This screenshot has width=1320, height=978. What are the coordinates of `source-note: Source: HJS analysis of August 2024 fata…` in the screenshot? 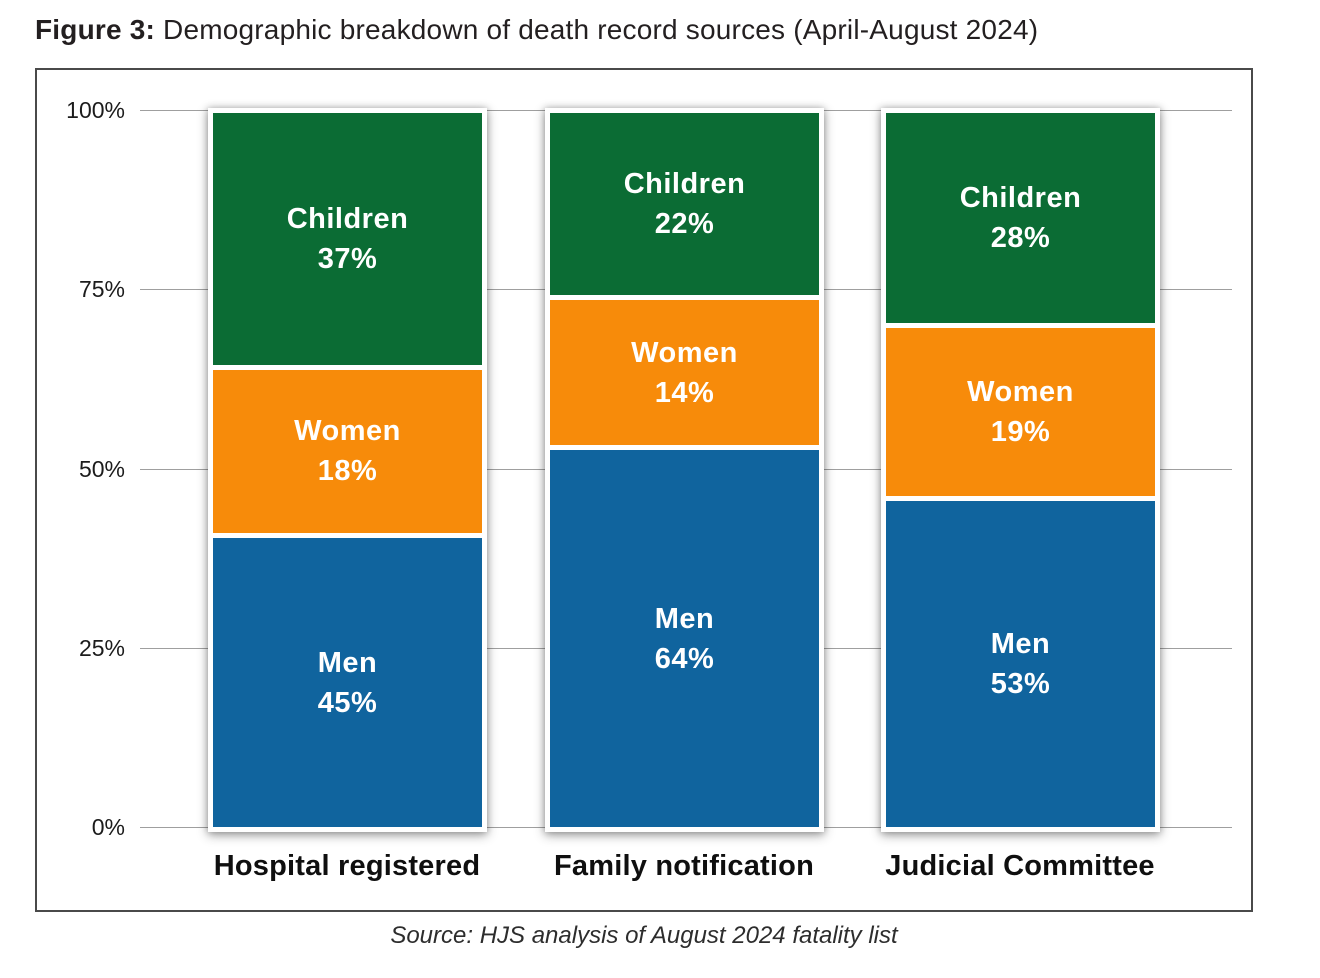 It's located at (644, 935).